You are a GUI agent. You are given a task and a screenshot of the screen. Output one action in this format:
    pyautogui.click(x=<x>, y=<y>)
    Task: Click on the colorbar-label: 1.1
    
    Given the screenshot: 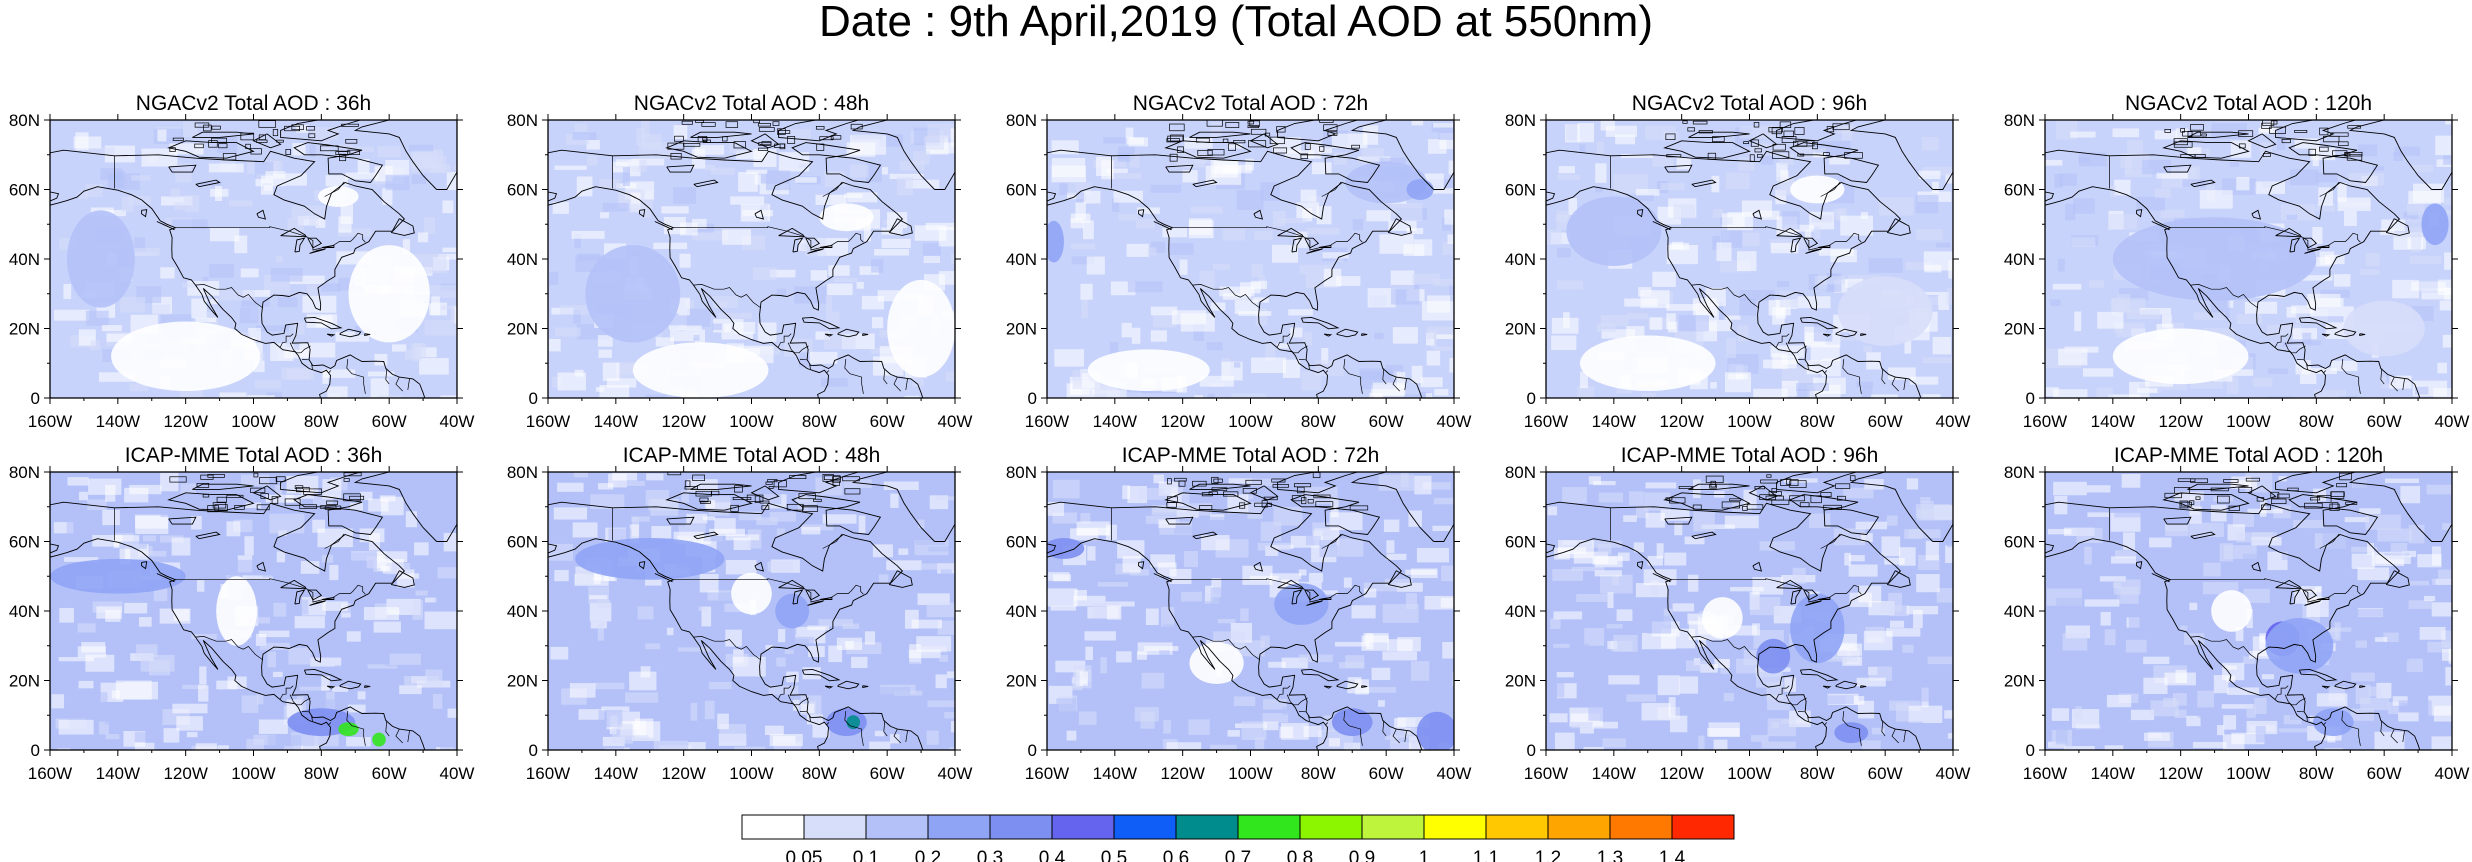 What is the action you would take?
    pyautogui.click(x=1486, y=855)
    